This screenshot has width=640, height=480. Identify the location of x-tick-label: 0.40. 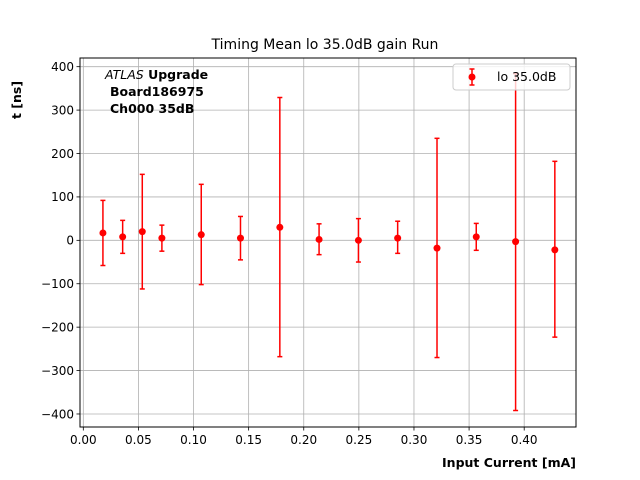
(524, 440).